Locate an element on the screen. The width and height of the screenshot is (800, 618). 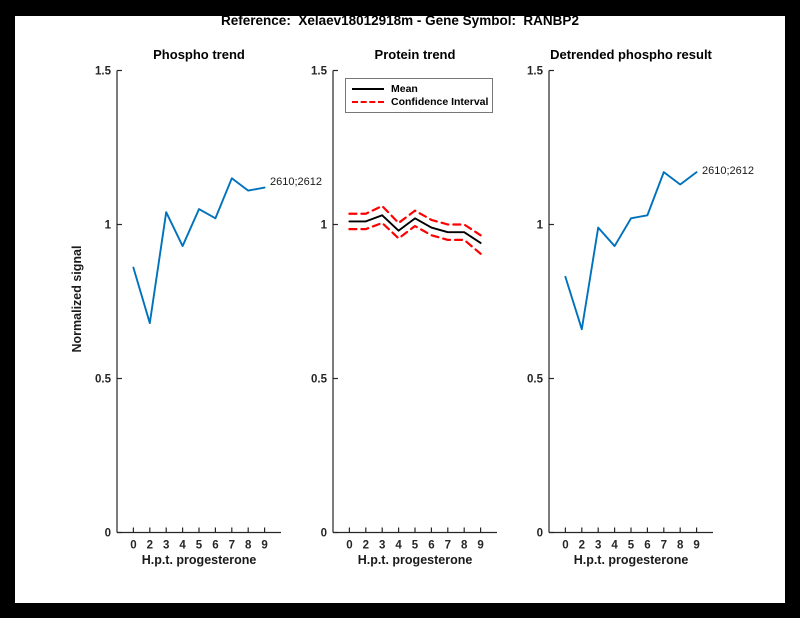
legend-entry-mean: Mean is located at coordinates (419, 89).